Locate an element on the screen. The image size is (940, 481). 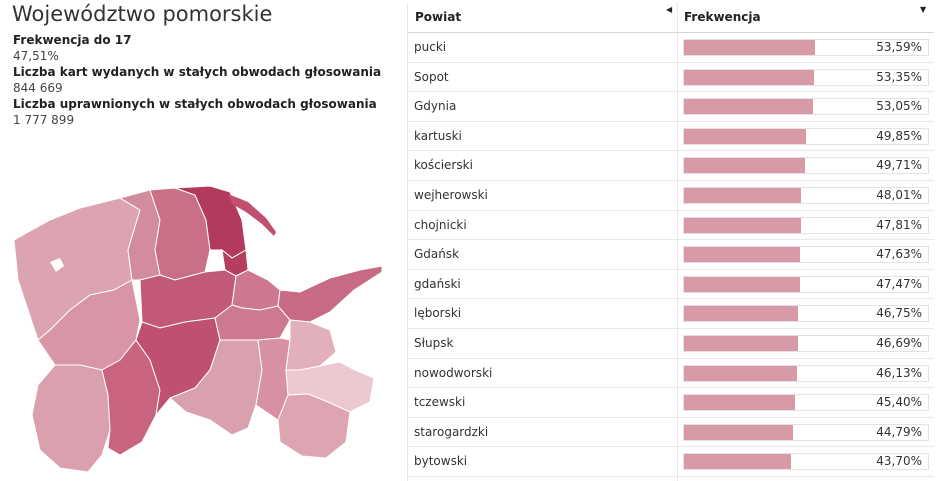
turnout-value: 49,71% is located at coordinates (899, 165).